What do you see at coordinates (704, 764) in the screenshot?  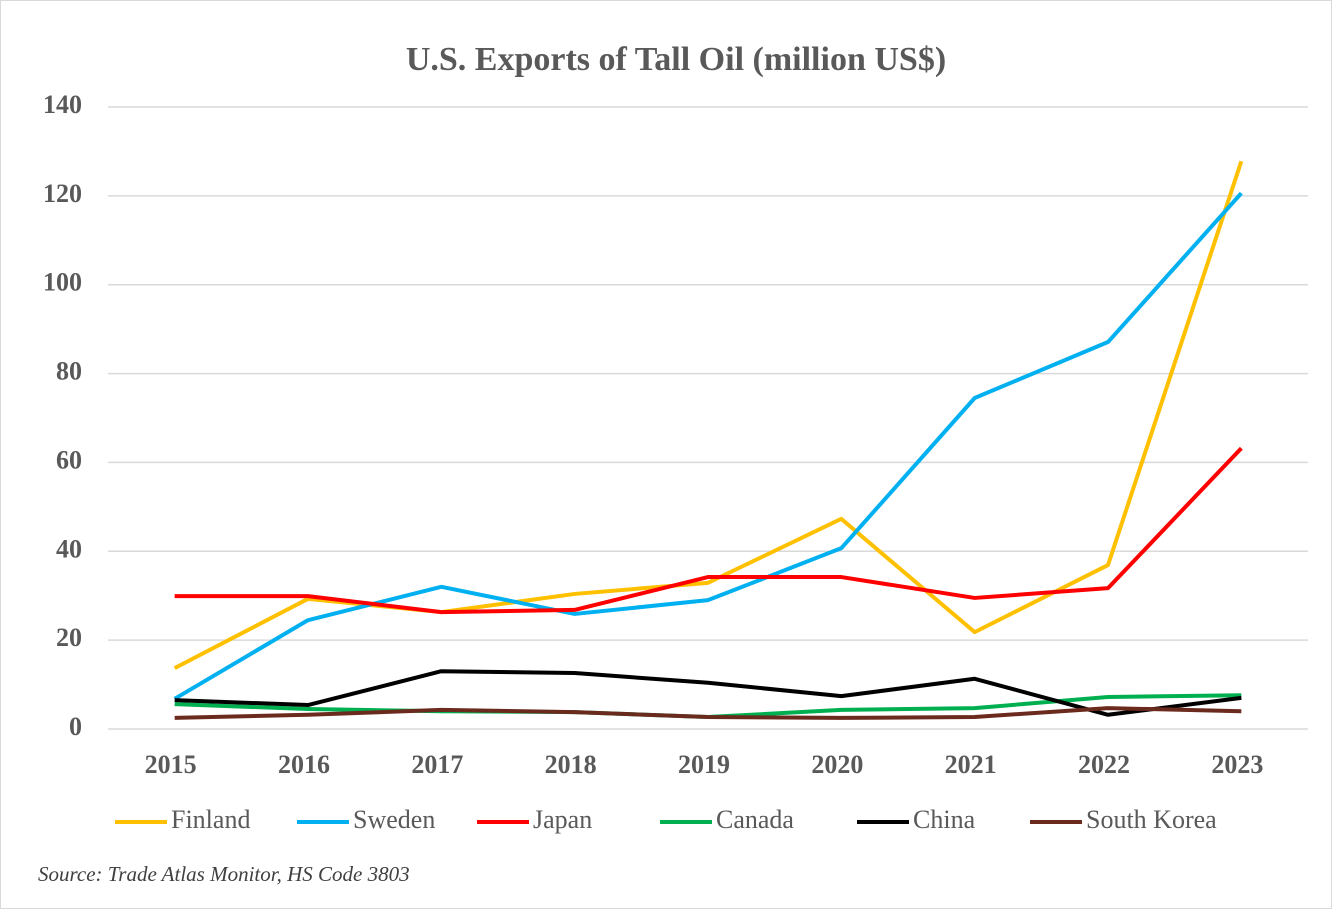 I see `x-tick-label: 2019` at bounding box center [704, 764].